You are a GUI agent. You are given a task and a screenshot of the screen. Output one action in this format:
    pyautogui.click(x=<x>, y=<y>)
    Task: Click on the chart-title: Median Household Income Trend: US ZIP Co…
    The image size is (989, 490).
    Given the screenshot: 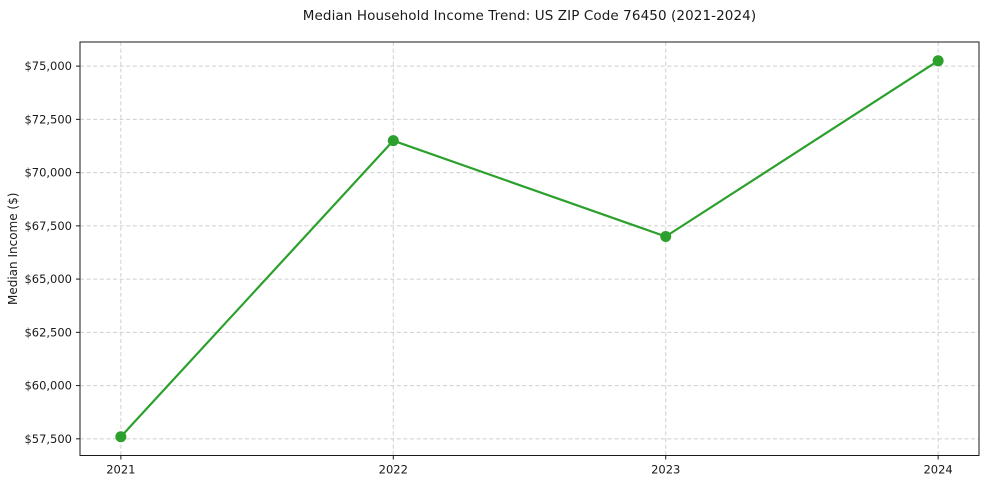 What is the action you would take?
    pyautogui.click(x=529, y=16)
    